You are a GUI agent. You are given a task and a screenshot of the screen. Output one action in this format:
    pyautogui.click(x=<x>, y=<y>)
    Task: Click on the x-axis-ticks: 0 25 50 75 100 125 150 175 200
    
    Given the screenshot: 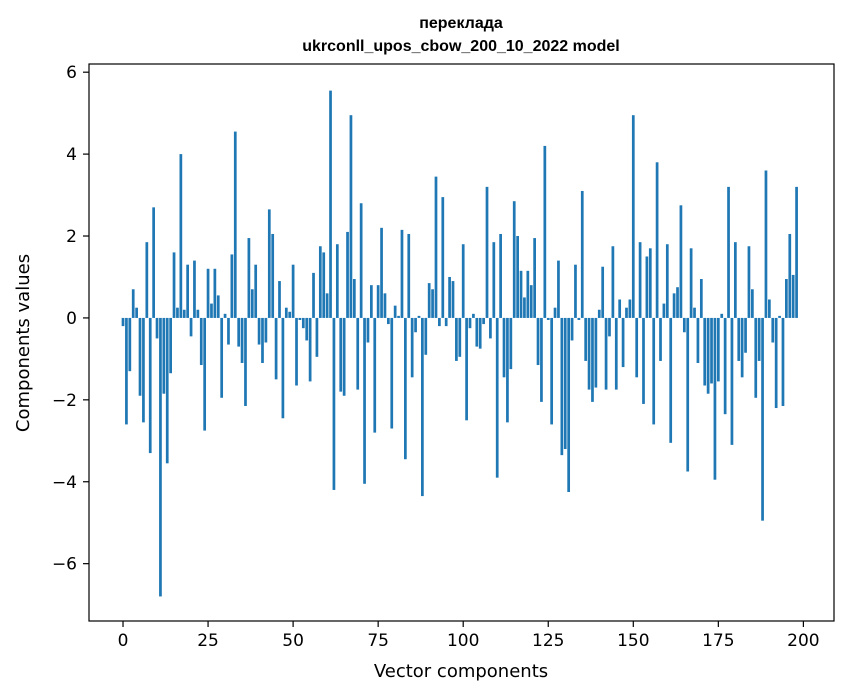 What is the action you would take?
    pyautogui.click(x=469, y=636)
    